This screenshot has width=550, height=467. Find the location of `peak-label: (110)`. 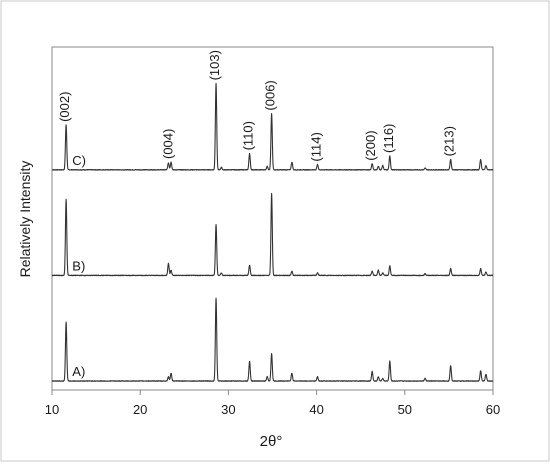

peak-label: (110) is located at coordinates (248, 135).